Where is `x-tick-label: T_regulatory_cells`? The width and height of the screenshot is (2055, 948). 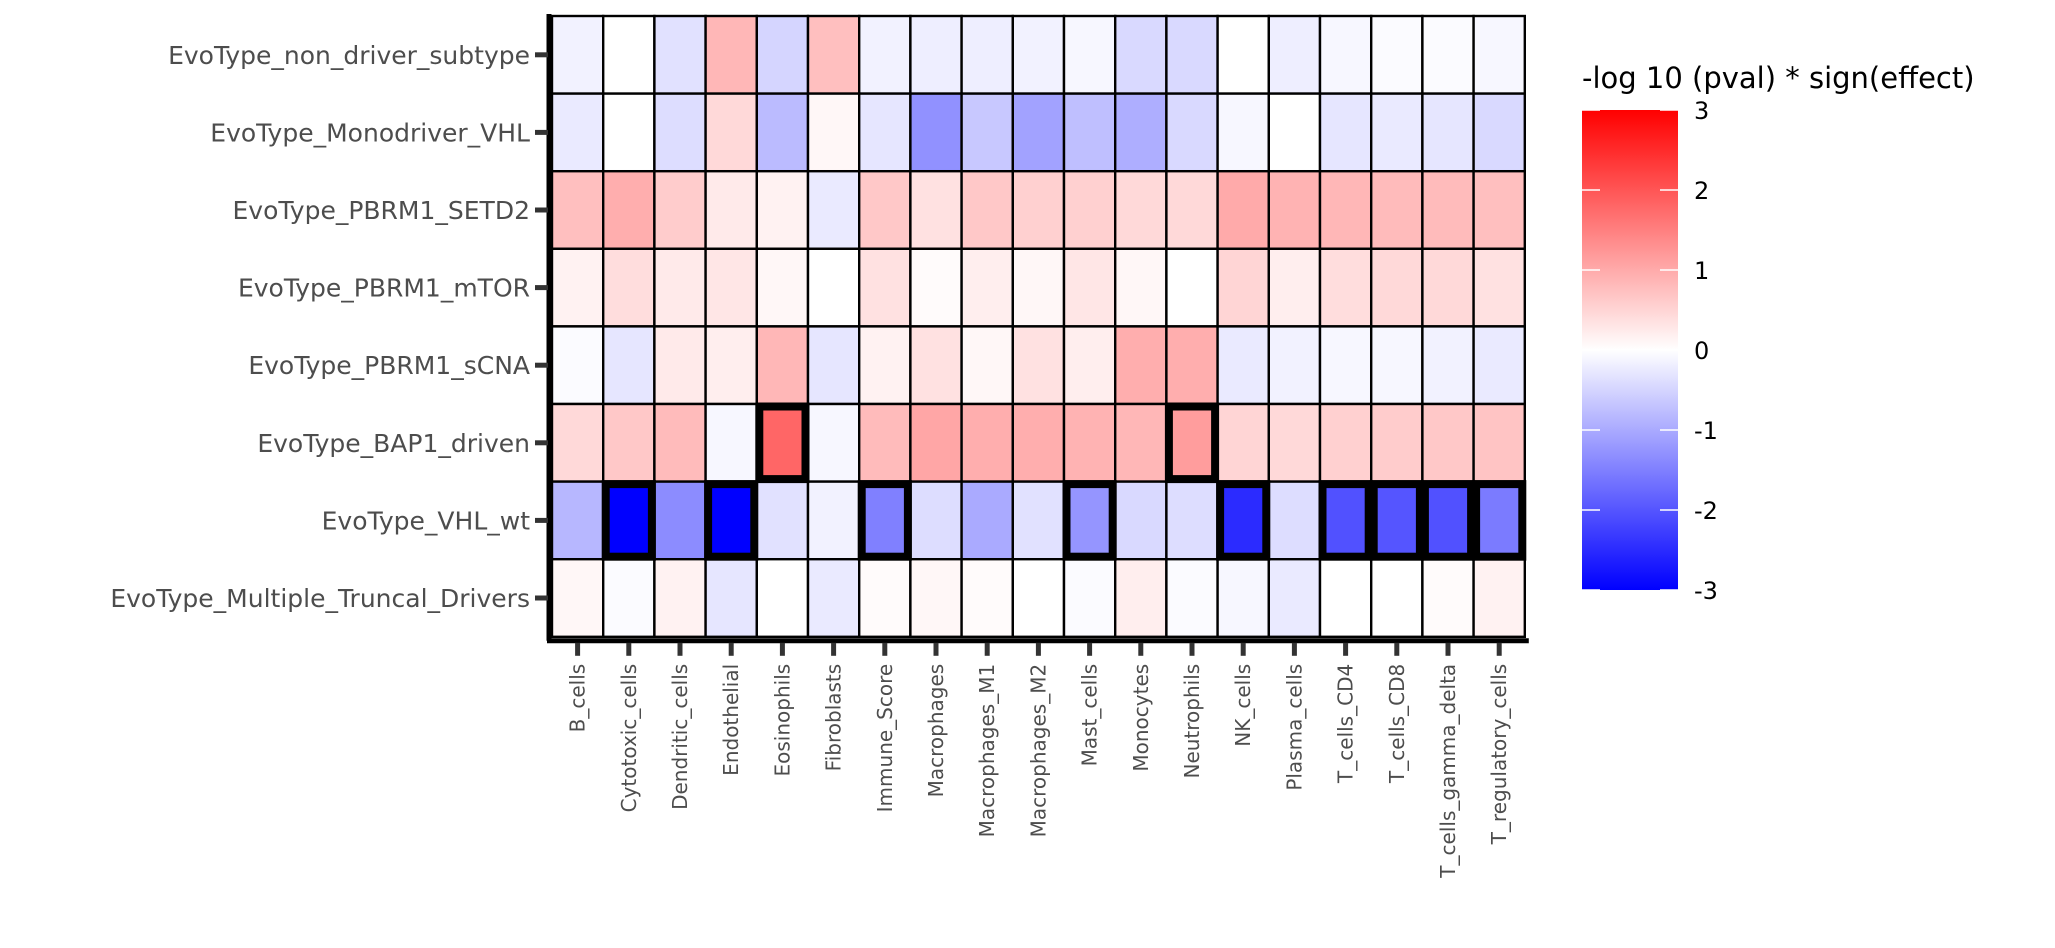 x-tick-label: T_regulatory_cells is located at coordinates (1499, 754).